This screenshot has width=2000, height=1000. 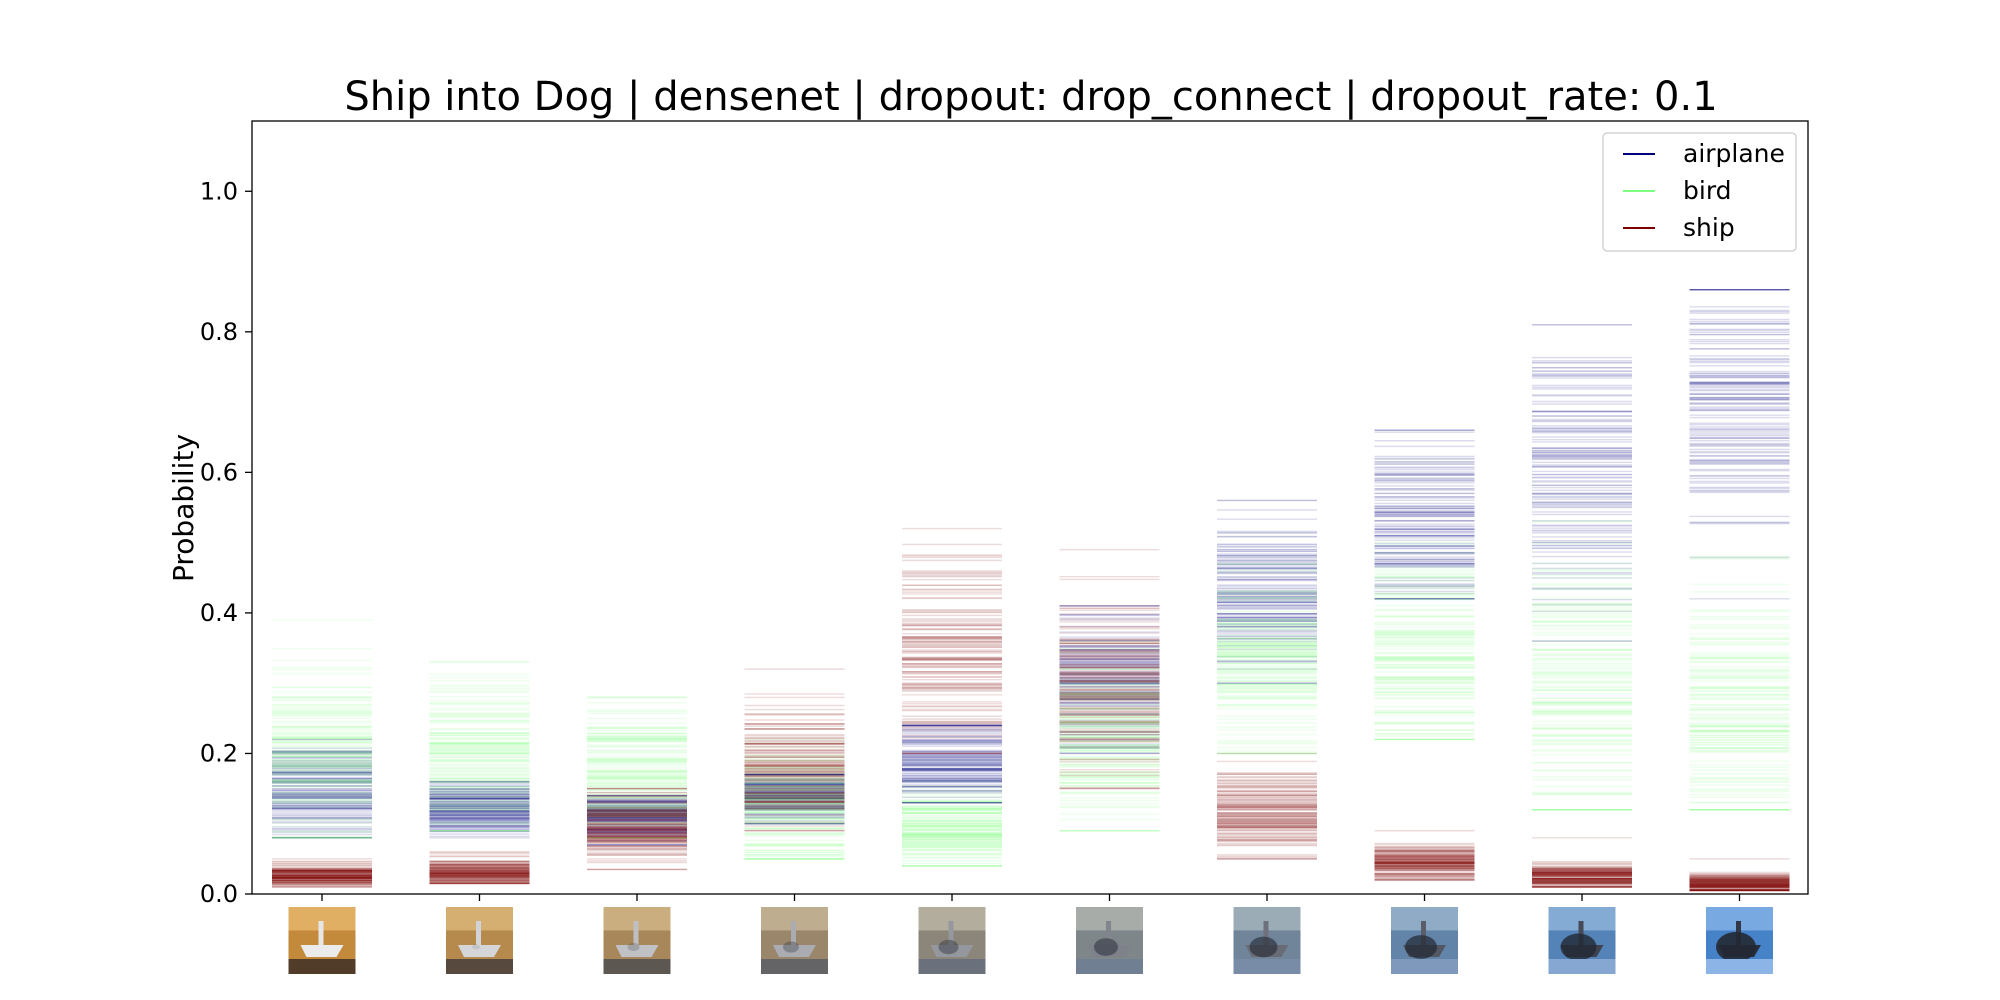 I want to click on x-tick-thumbnails, so click(x=1030, y=940).